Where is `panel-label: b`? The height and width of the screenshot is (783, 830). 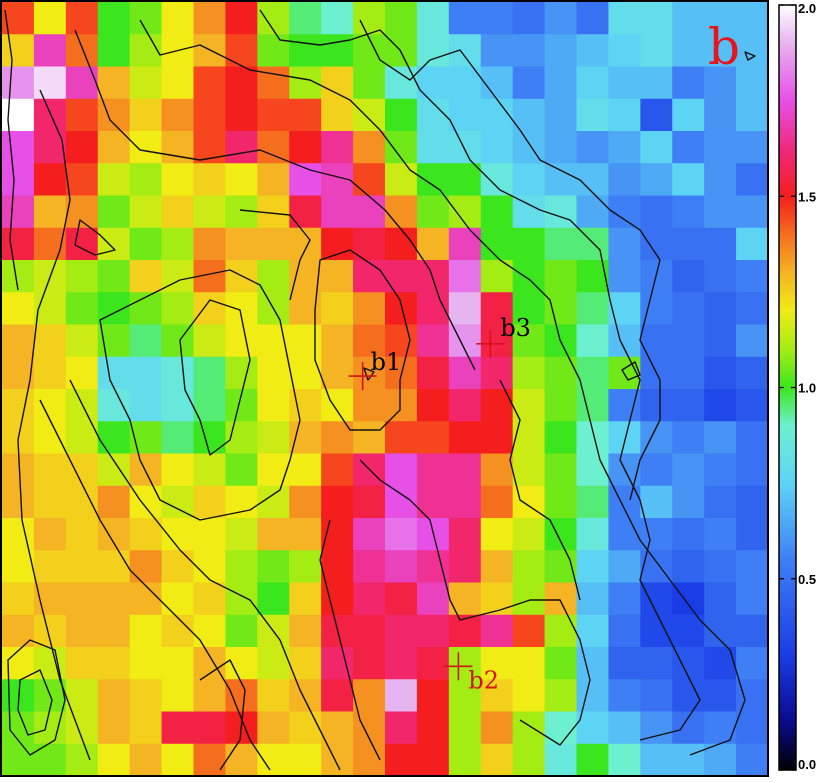 panel-label: b is located at coordinates (724, 47).